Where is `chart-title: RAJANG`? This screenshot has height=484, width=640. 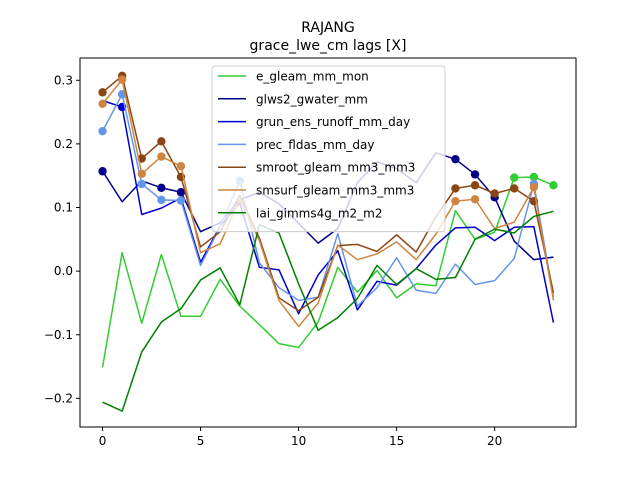 chart-title: RAJANG is located at coordinates (328, 28).